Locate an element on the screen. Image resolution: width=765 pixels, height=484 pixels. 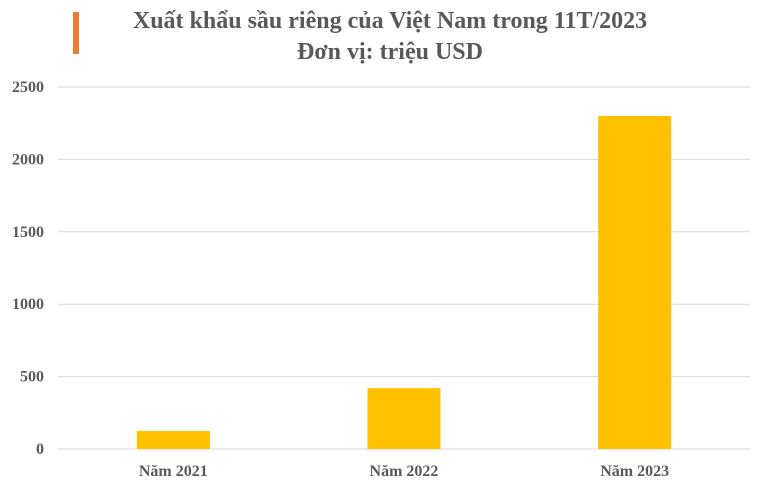
x-category-label: Năm 2023 is located at coordinates (634, 471).